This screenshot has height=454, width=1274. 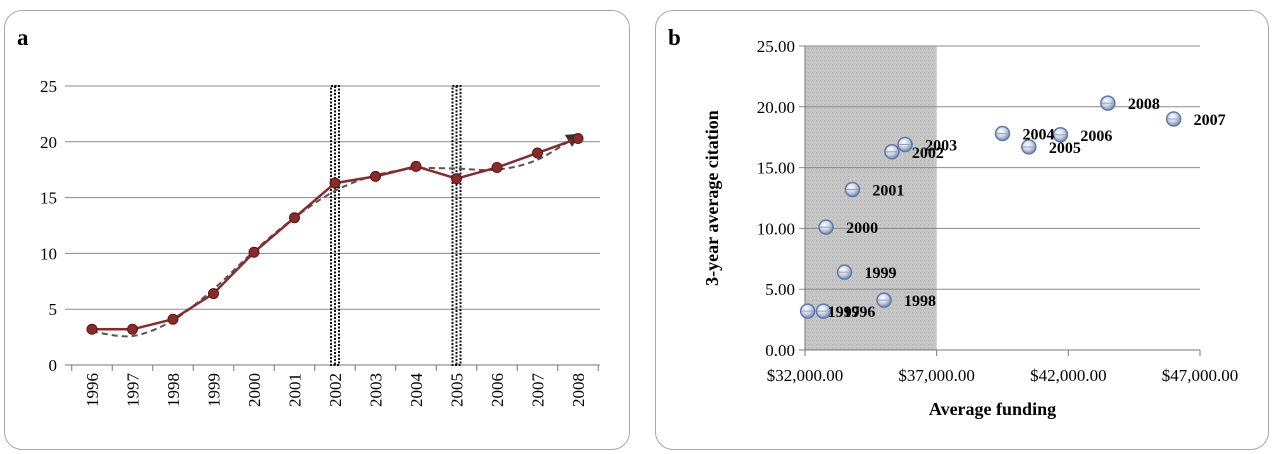 I want to click on point-label-2005: 2005, so click(x=1065, y=148).